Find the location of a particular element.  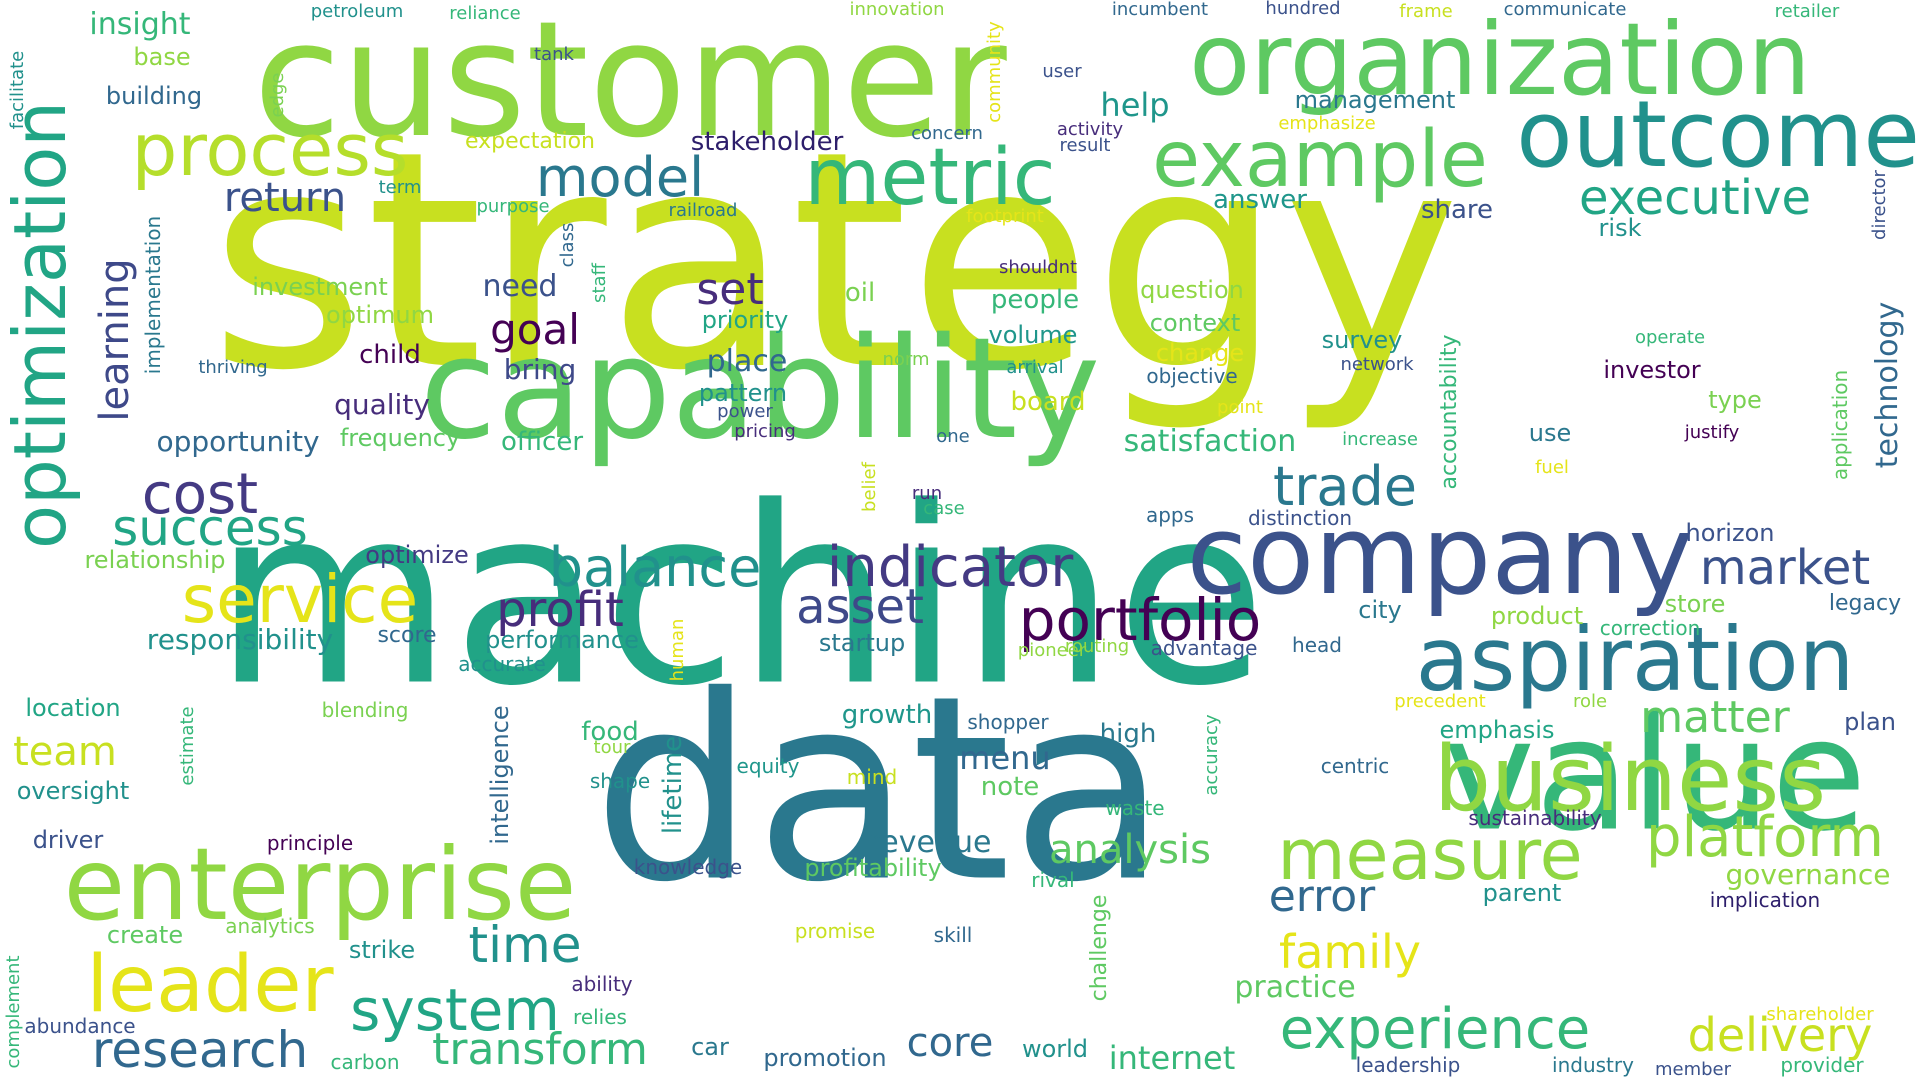

word-class: class is located at coordinates (567, 245).